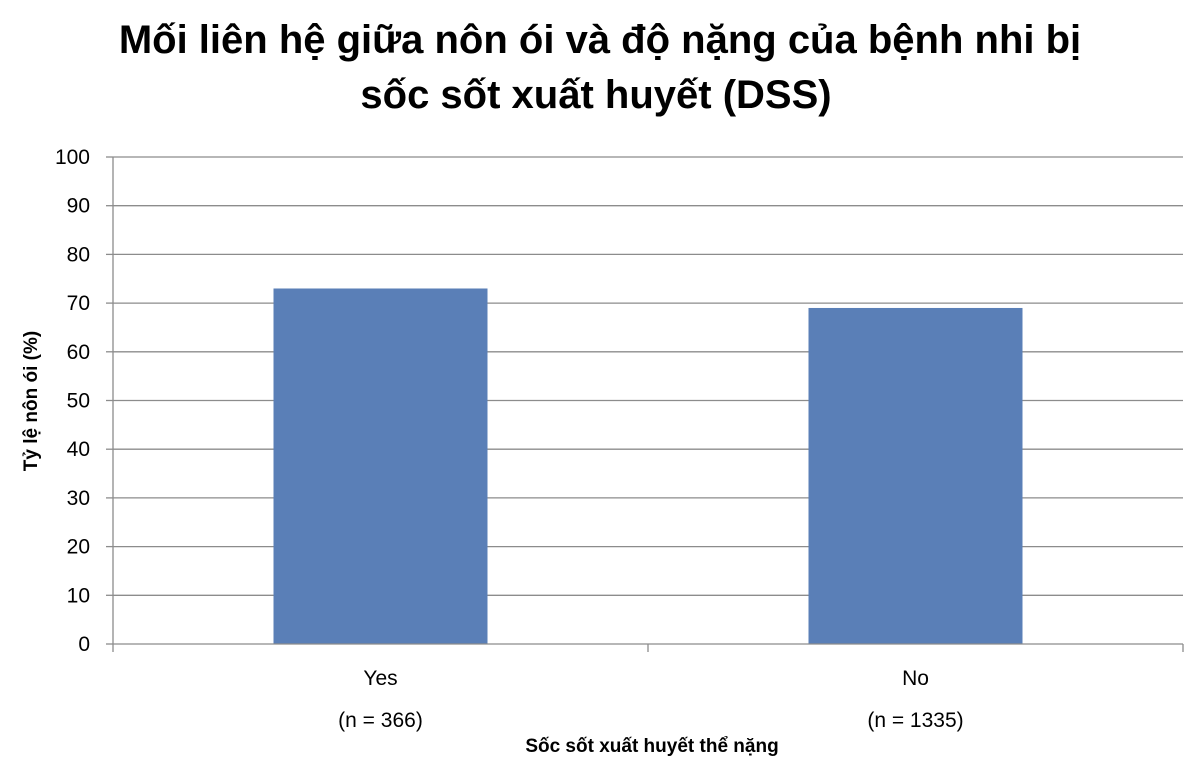 This screenshot has height=774, width=1202. Describe the element at coordinates (78, 303) in the screenshot. I see `y-tick-label: 70` at that location.